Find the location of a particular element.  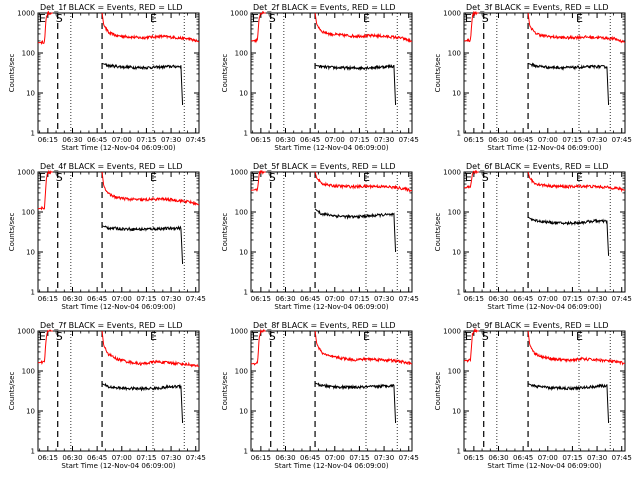

chart-title: Det_6f BLACK = Events, RED = LLD is located at coordinates (537, 166).